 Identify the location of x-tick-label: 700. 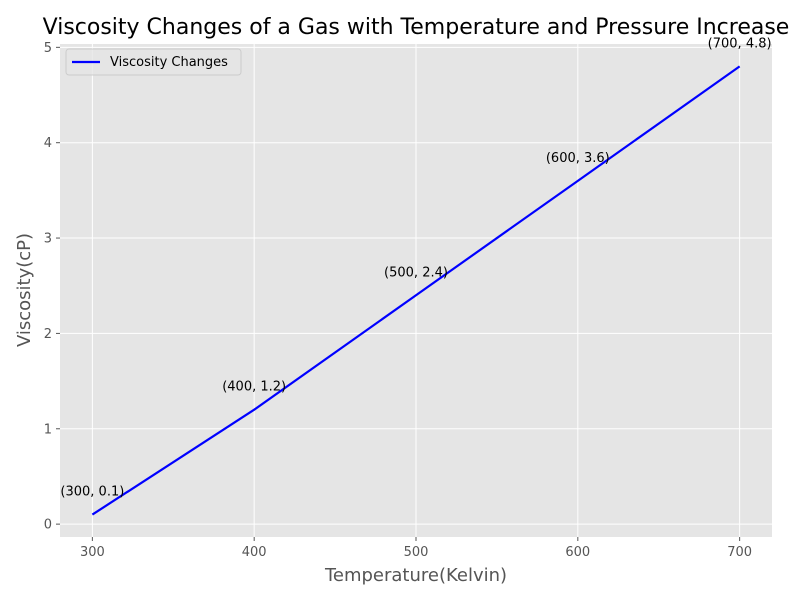
(739, 552).